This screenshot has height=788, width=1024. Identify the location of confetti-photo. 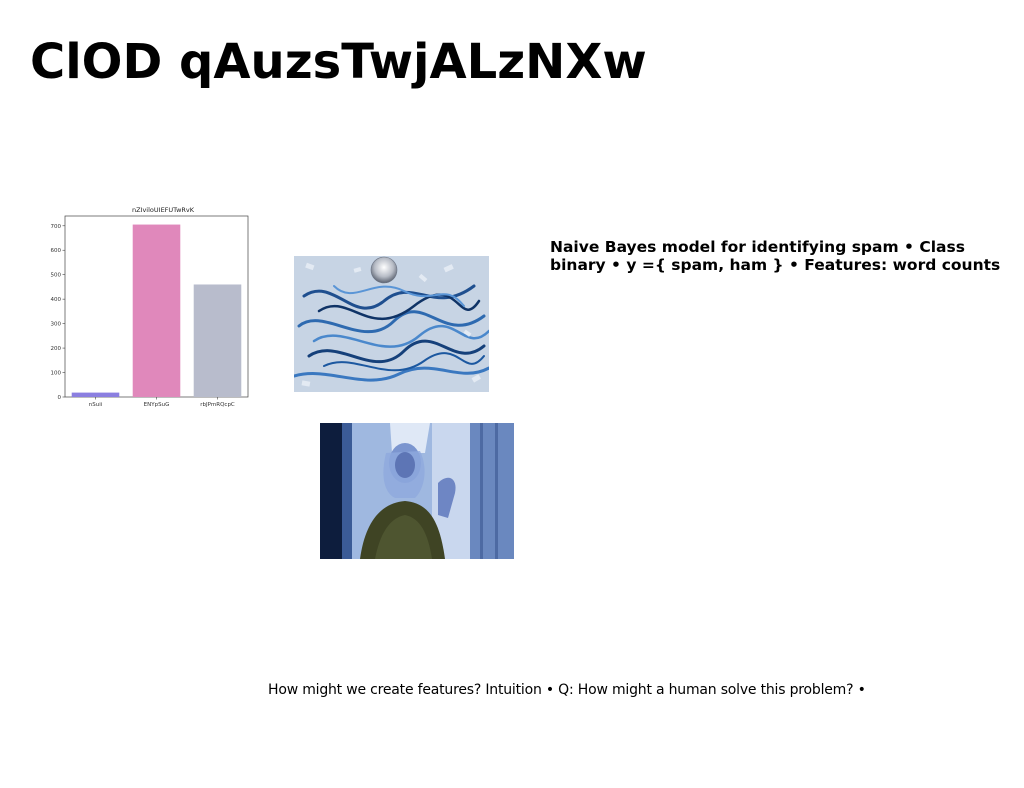
(391, 324).